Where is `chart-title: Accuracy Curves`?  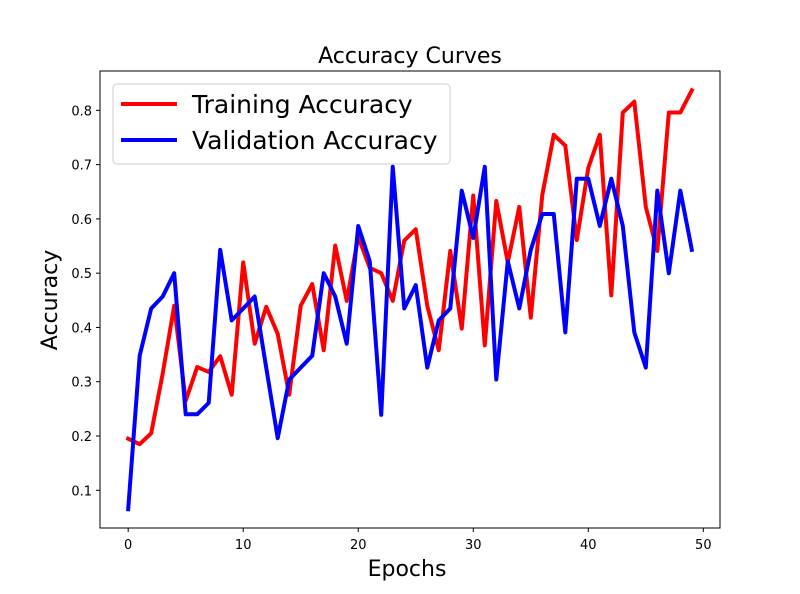
chart-title: Accuracy Curves is located at coordinates (410, 56).